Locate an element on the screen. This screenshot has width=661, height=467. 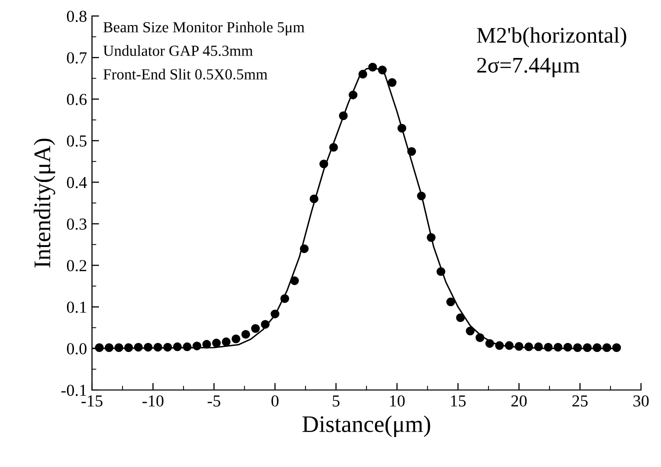
x-tick-label: 10 is located at coordinates (397, 401).